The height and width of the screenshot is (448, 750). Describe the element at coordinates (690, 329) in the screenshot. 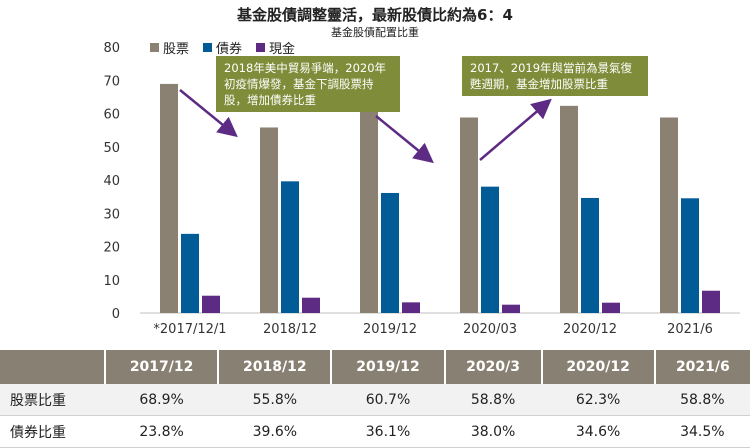

I see `x-tick-label: 2021/6` at that location.